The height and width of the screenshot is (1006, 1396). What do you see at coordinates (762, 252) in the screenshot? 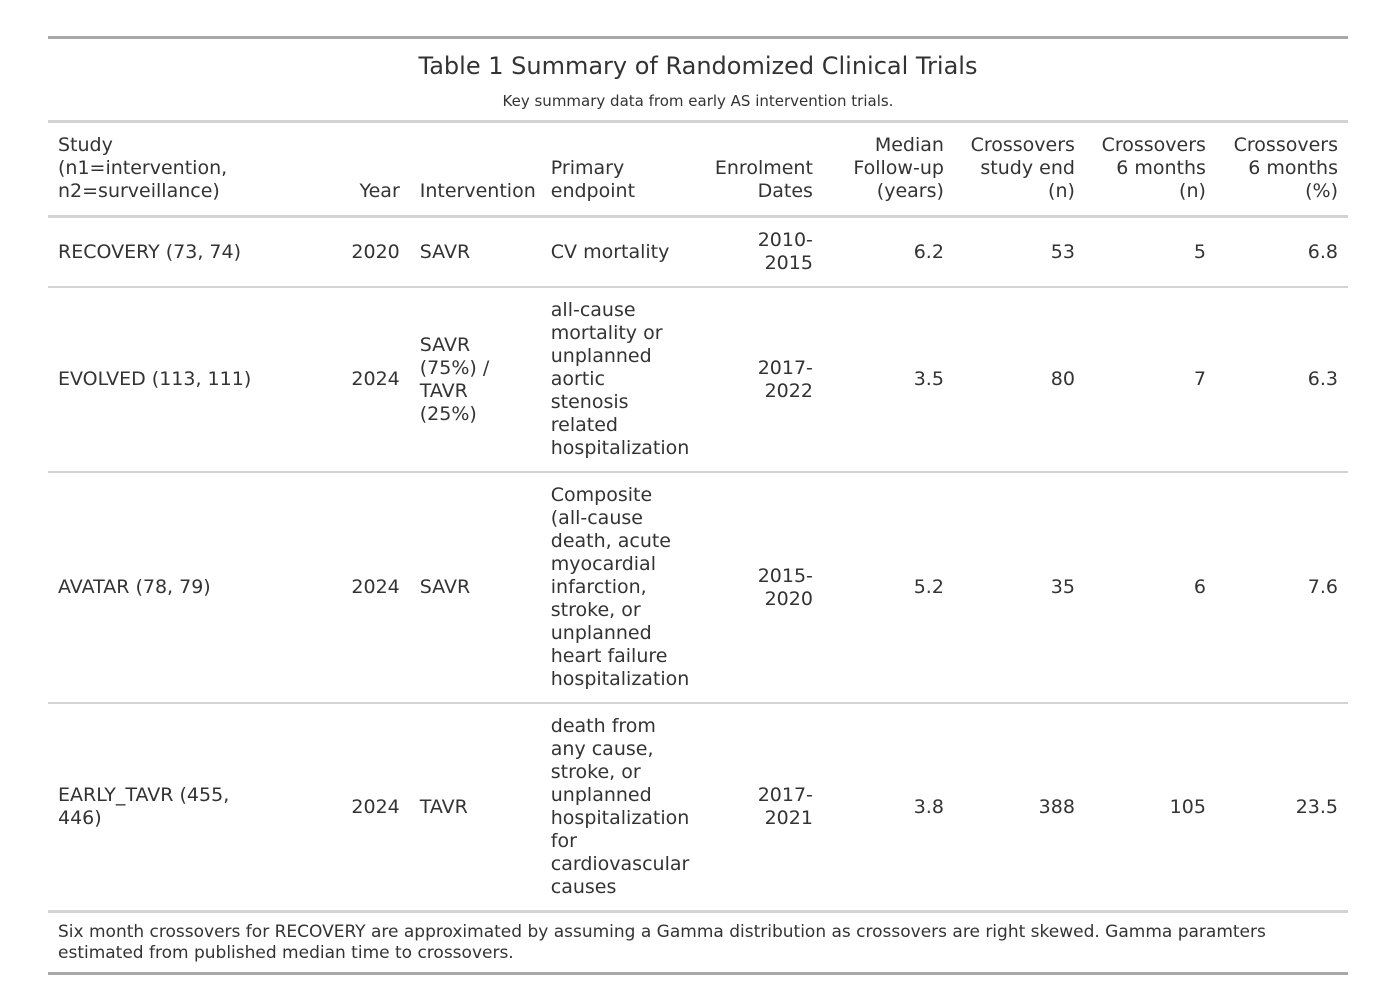
I see `table-cell: 2010- 2015` at bounding box center [762, 252].